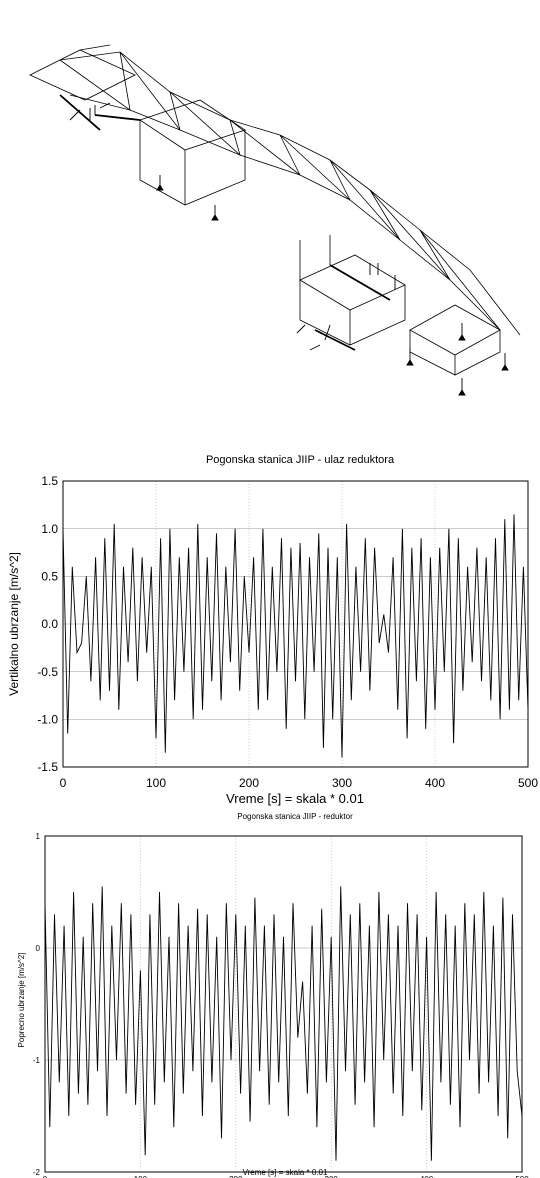 The image size is (540, 1178). Describe the element at coordinates (225, 222) in the screenshot. I see `load-arrows` at that location.